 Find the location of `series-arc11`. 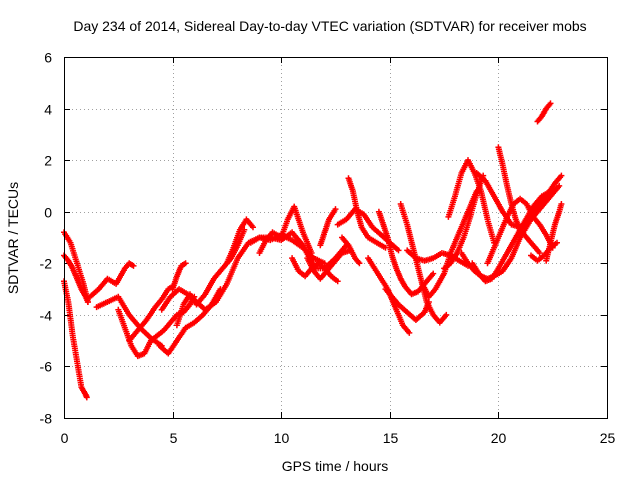

series-arc11 is located at coordinates (179, 276).